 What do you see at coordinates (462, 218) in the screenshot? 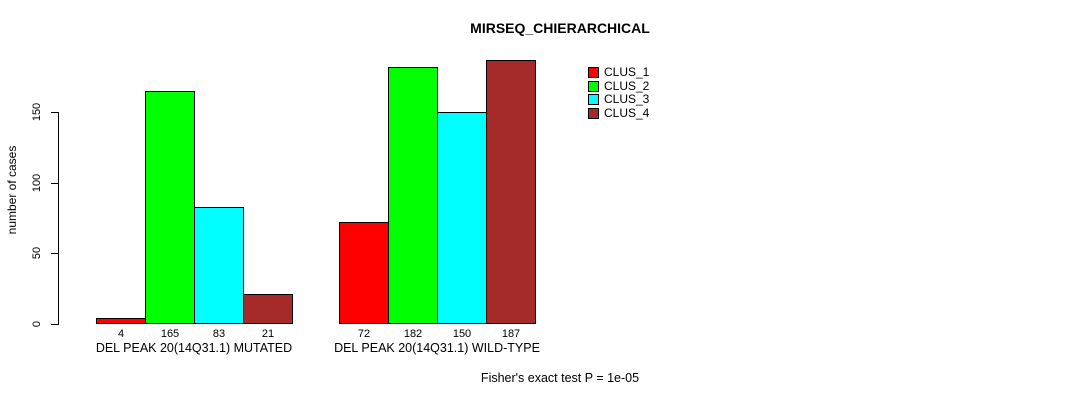
I see `bar-clus_3-group2` at bounding box center [462, 218].